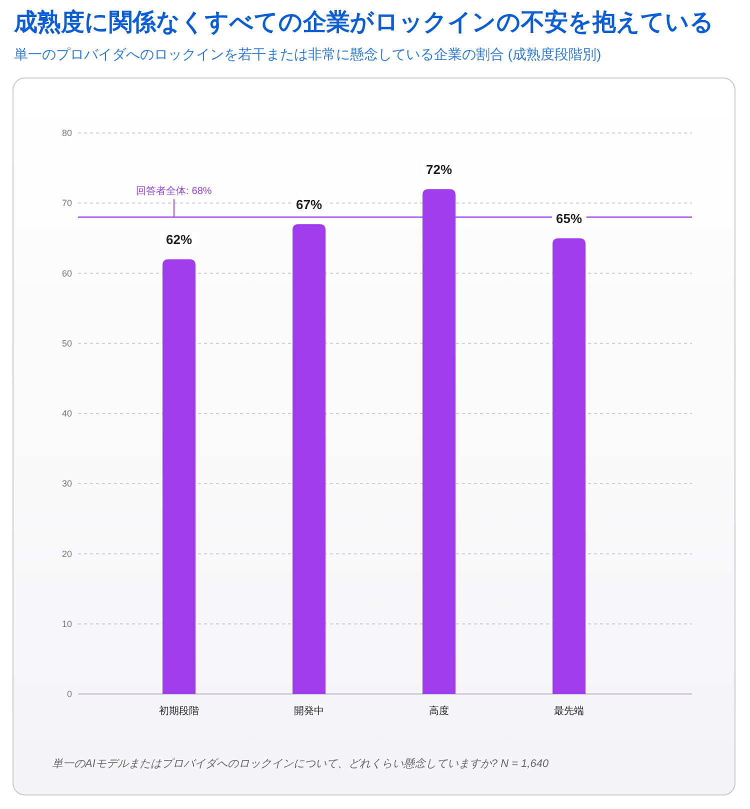 The height and width of the screenshot is (809, 750). What do you see at coordinates (301, 763) in the screenshot?
I see `text: 単一のAIモデルまたはプロバイダへのロックインについて、どれくらい懸念していますか? N = 1,640` at bounding box center [301, 763].